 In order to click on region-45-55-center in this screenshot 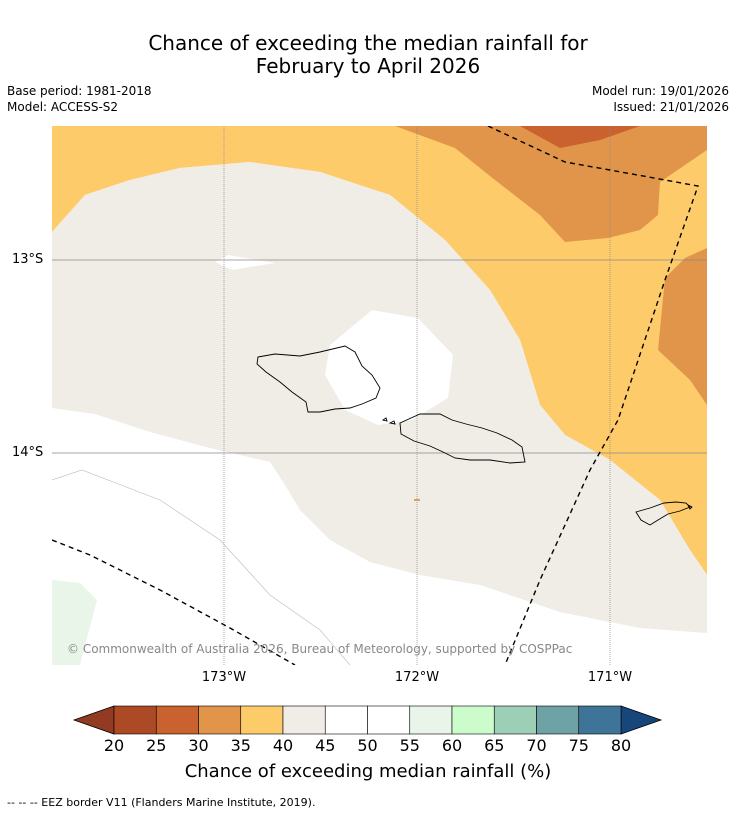, I will do `click(389, 367)`.